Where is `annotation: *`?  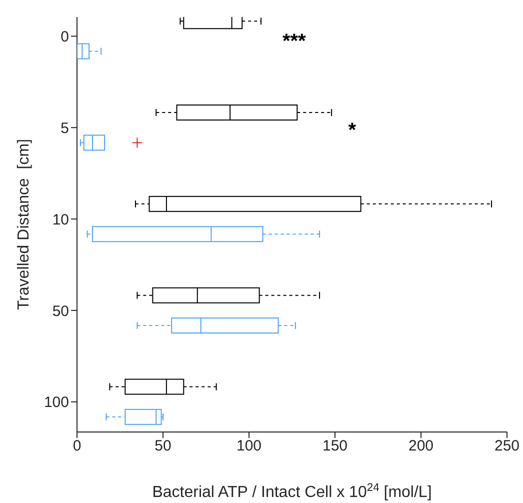 annotation: * is located at coordinates (352, 131).